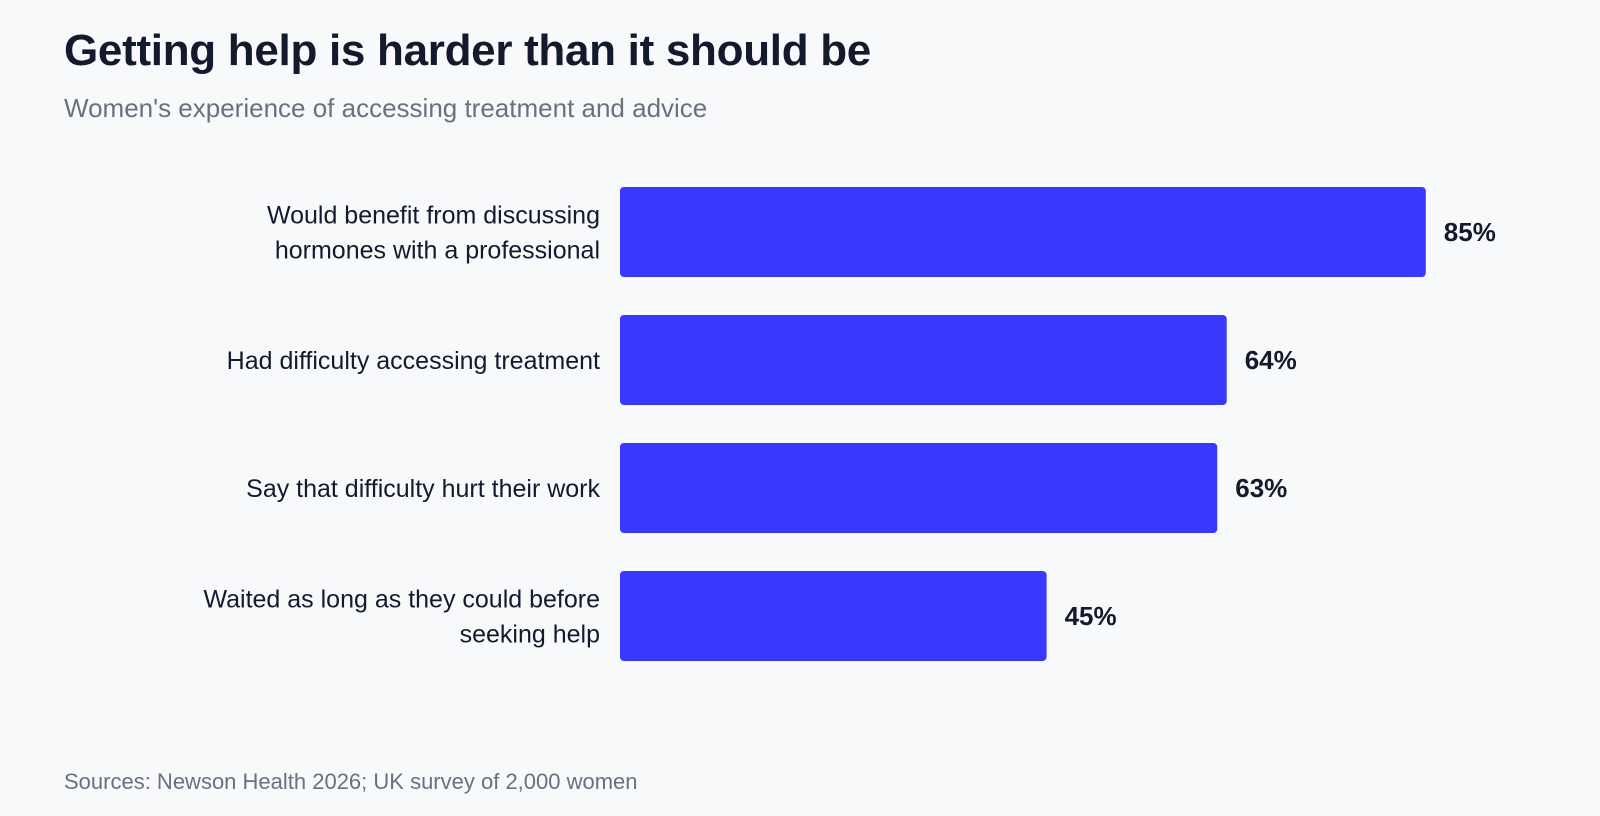 The image size is (1600, 816). Describe the element at coordinates (433, 216) in the screenshot. I see `category-label-line: Would benefit from discussing` at that location.